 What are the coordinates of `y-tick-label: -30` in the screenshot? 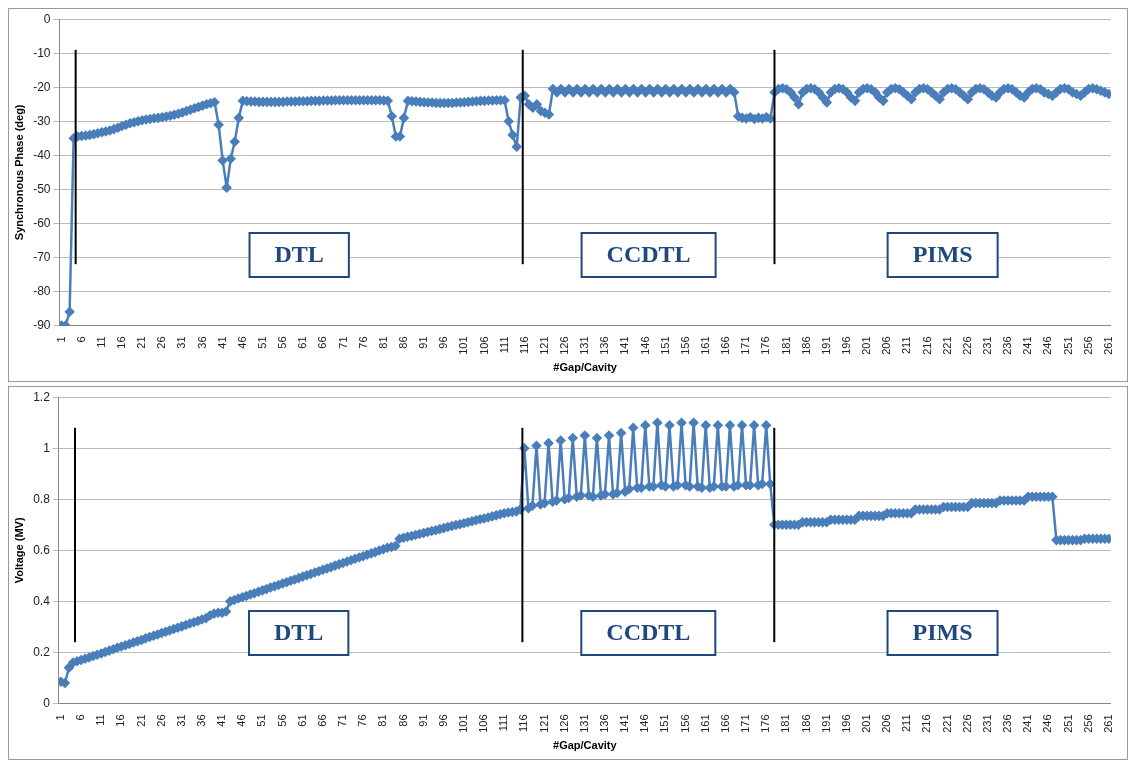 It's located at (42, 120).